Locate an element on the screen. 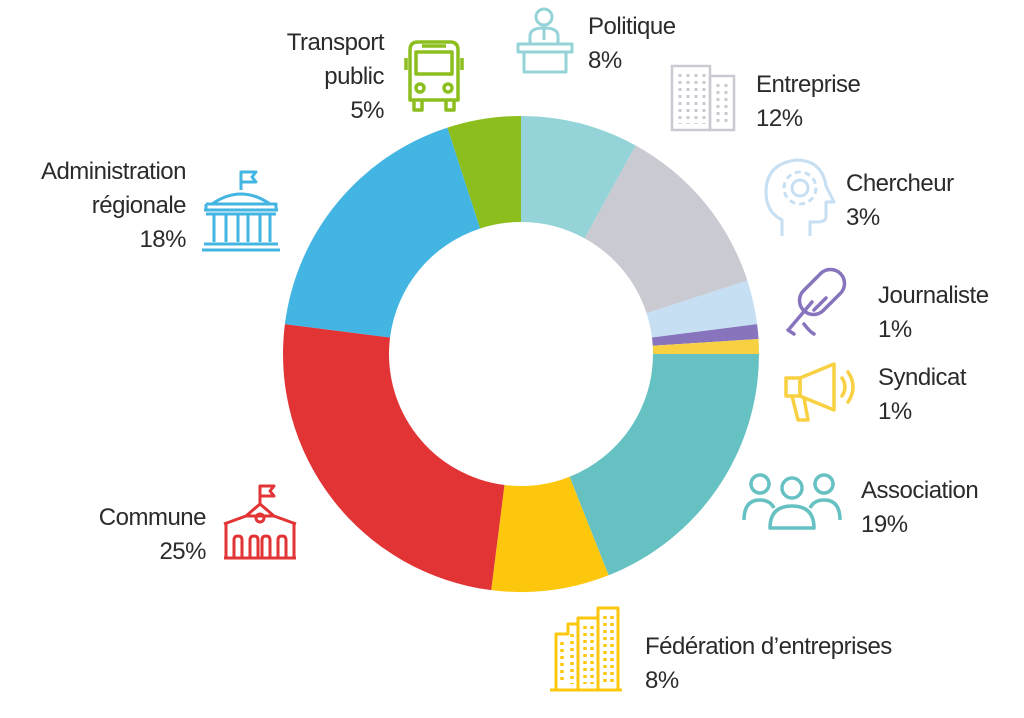 The height and width of the screenshot is (718, 1024). label-transport-name-1: Transport is located at coordinates (335, 42).